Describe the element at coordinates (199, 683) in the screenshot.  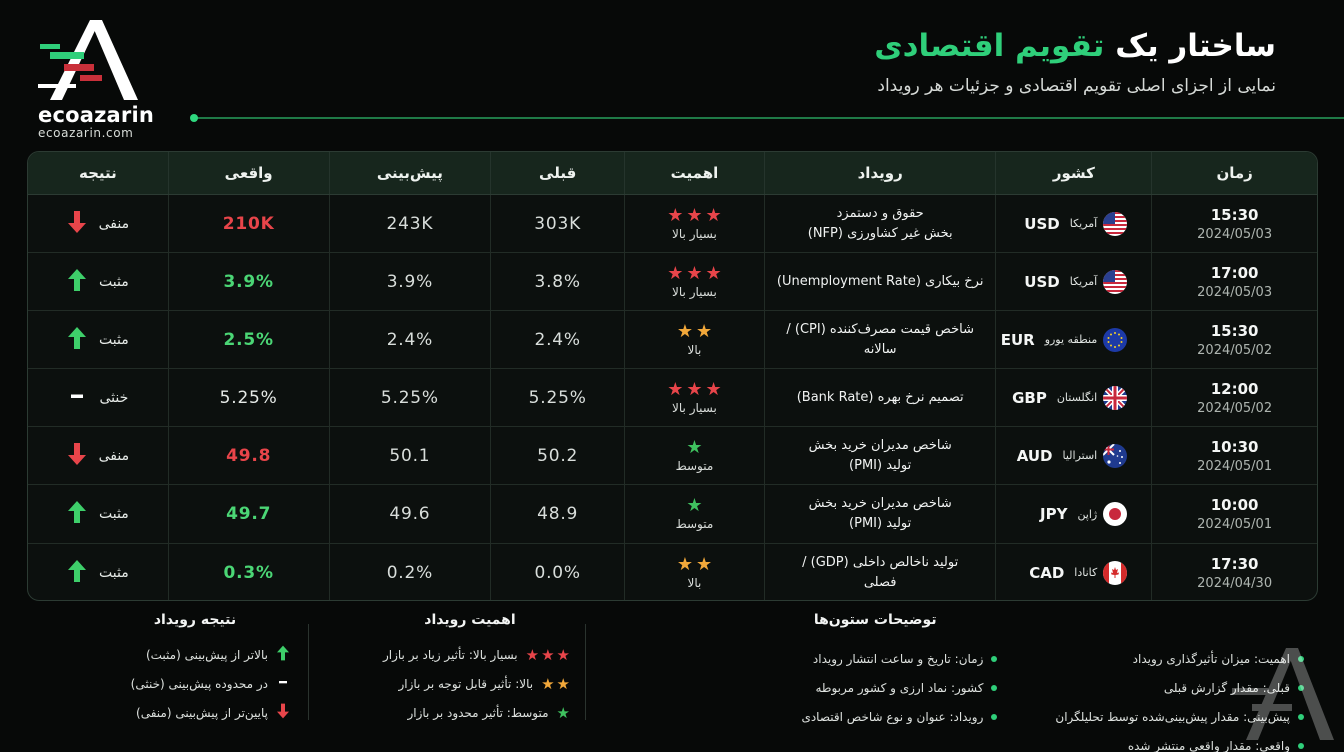
I see `legend-item-text: در محدوده پیش‌بینی (خنثی)` at that location.